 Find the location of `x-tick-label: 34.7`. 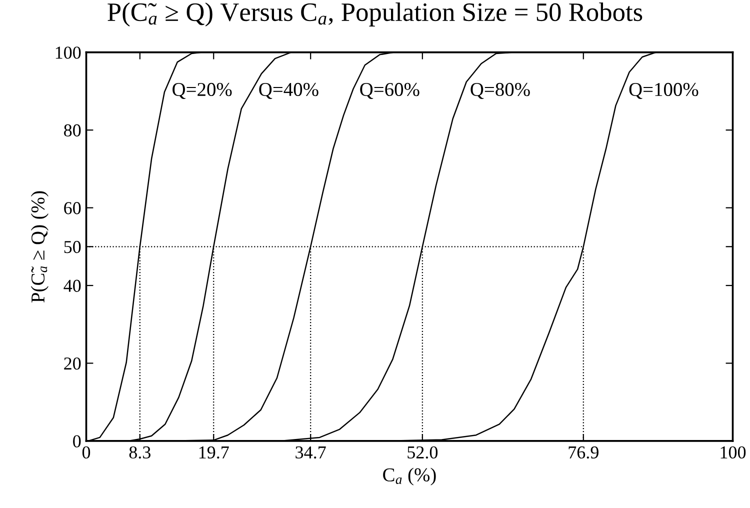

x-tick-label: 34.7 is located at coordinates (311, 452).